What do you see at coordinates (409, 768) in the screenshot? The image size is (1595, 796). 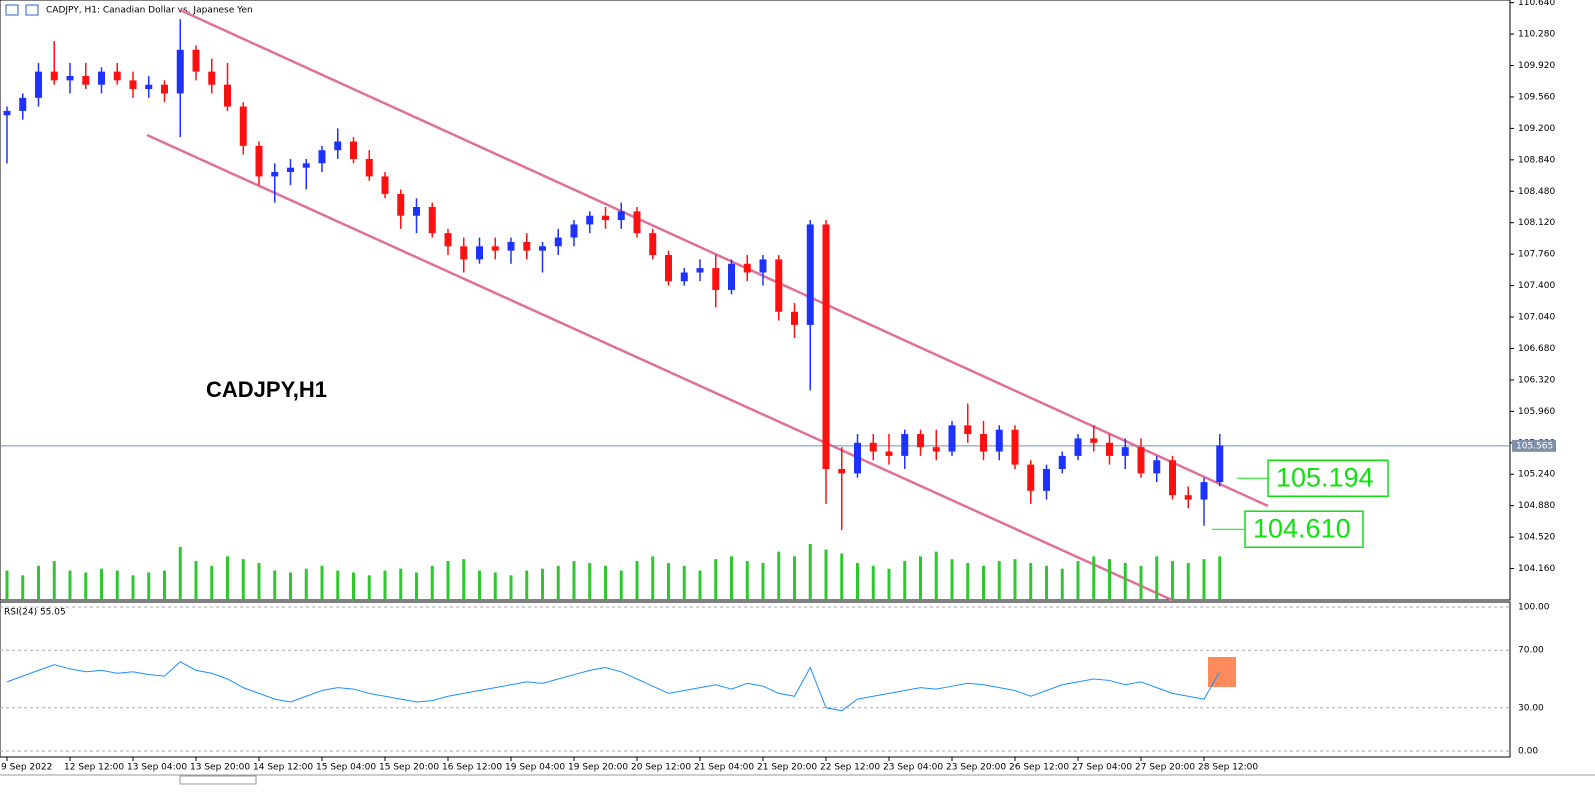 I see `x-tick-label: 15 Sep 20:00` at bounding box center [409, 768].